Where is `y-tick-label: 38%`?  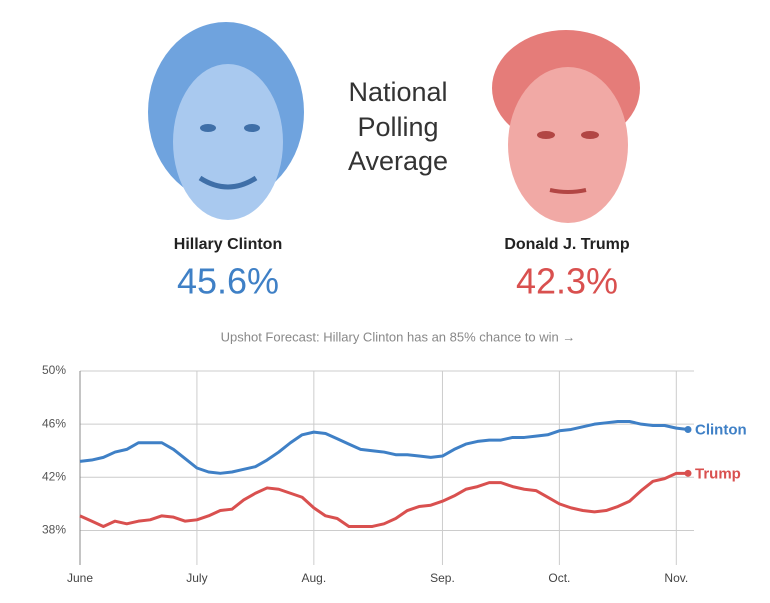
y-tick-label: 38% is located at coordinates (54, 530).